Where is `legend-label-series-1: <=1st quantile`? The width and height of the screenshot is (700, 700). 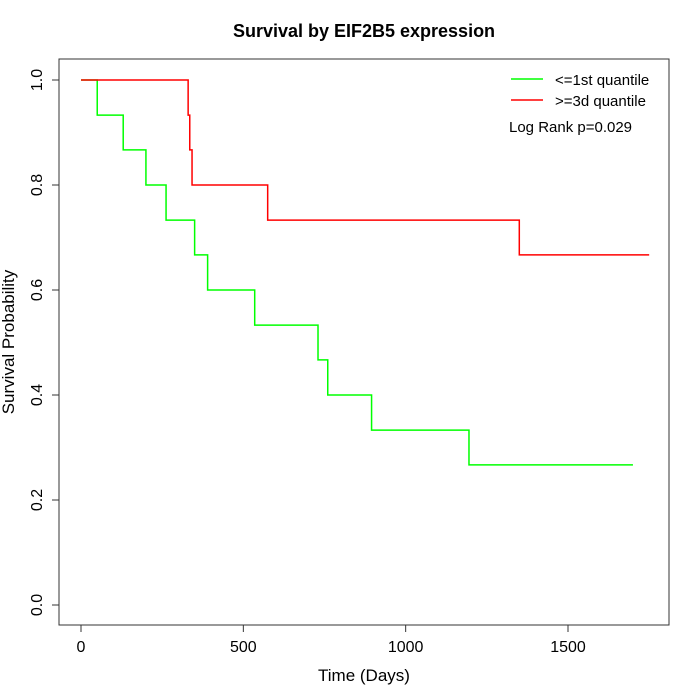 legend-label-series-1: <=1st quantile is located at coordinates (602, 80).